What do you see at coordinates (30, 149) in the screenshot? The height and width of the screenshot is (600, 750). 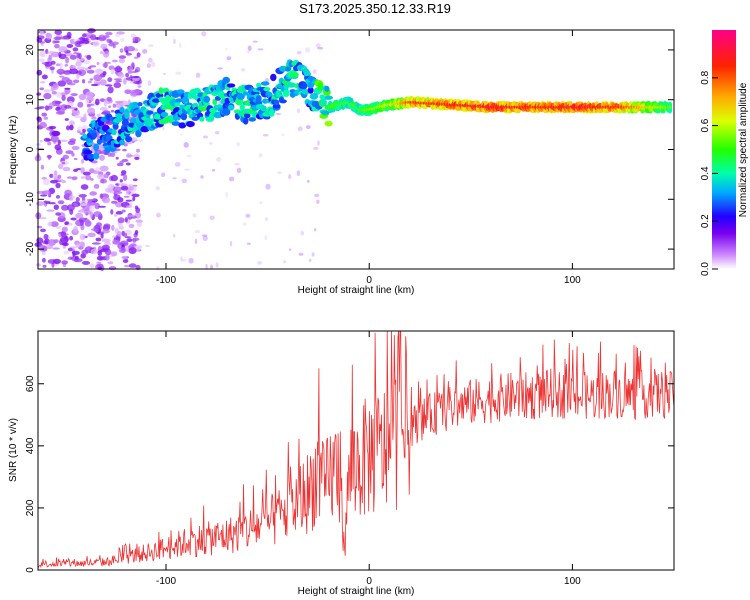 I see `spectrogram-y-tick-label: 0` at bounding box center [30, 149].